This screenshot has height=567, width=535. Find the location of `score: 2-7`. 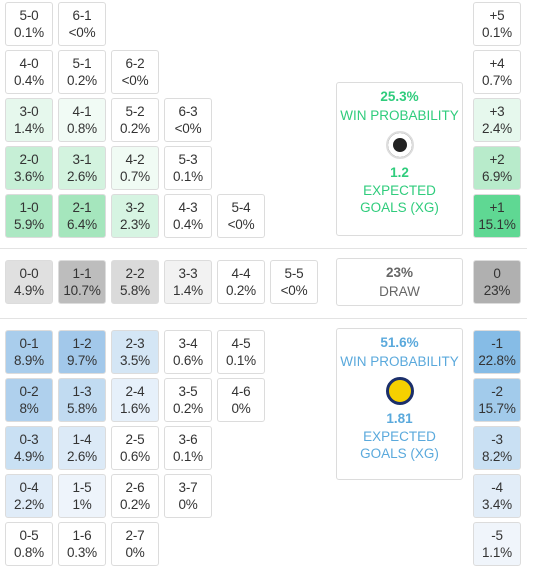

score: 2-7 is located at coordinates (135, 535).